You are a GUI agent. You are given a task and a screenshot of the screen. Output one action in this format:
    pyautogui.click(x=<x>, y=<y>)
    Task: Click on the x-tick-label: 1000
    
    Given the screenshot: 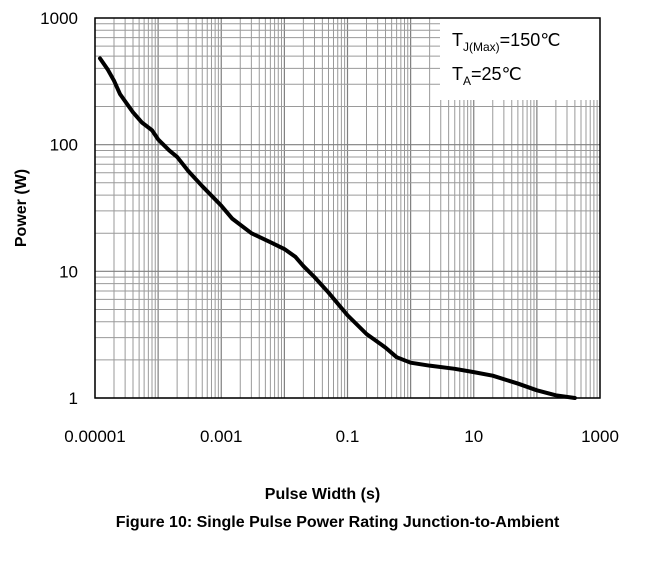 What is the action you would take?
    pyautogui.click(x=600, y=436)
    